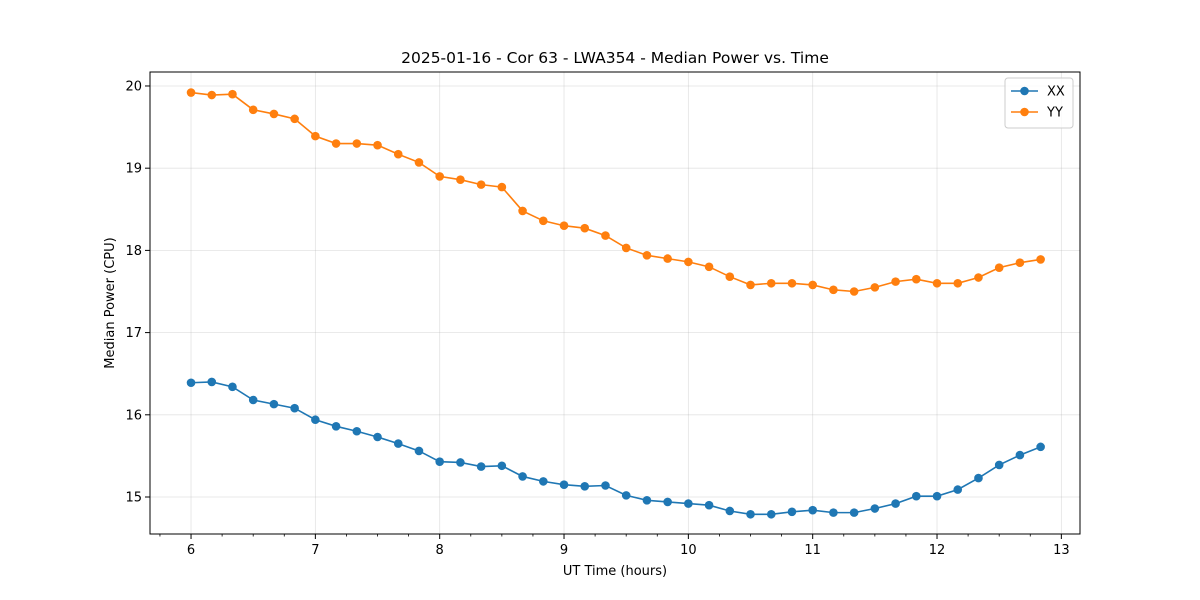  What do you see at coordinates (133, 169) in the screenshot?
I see `y-tick-label: 19` at bounding box center [133, 169].